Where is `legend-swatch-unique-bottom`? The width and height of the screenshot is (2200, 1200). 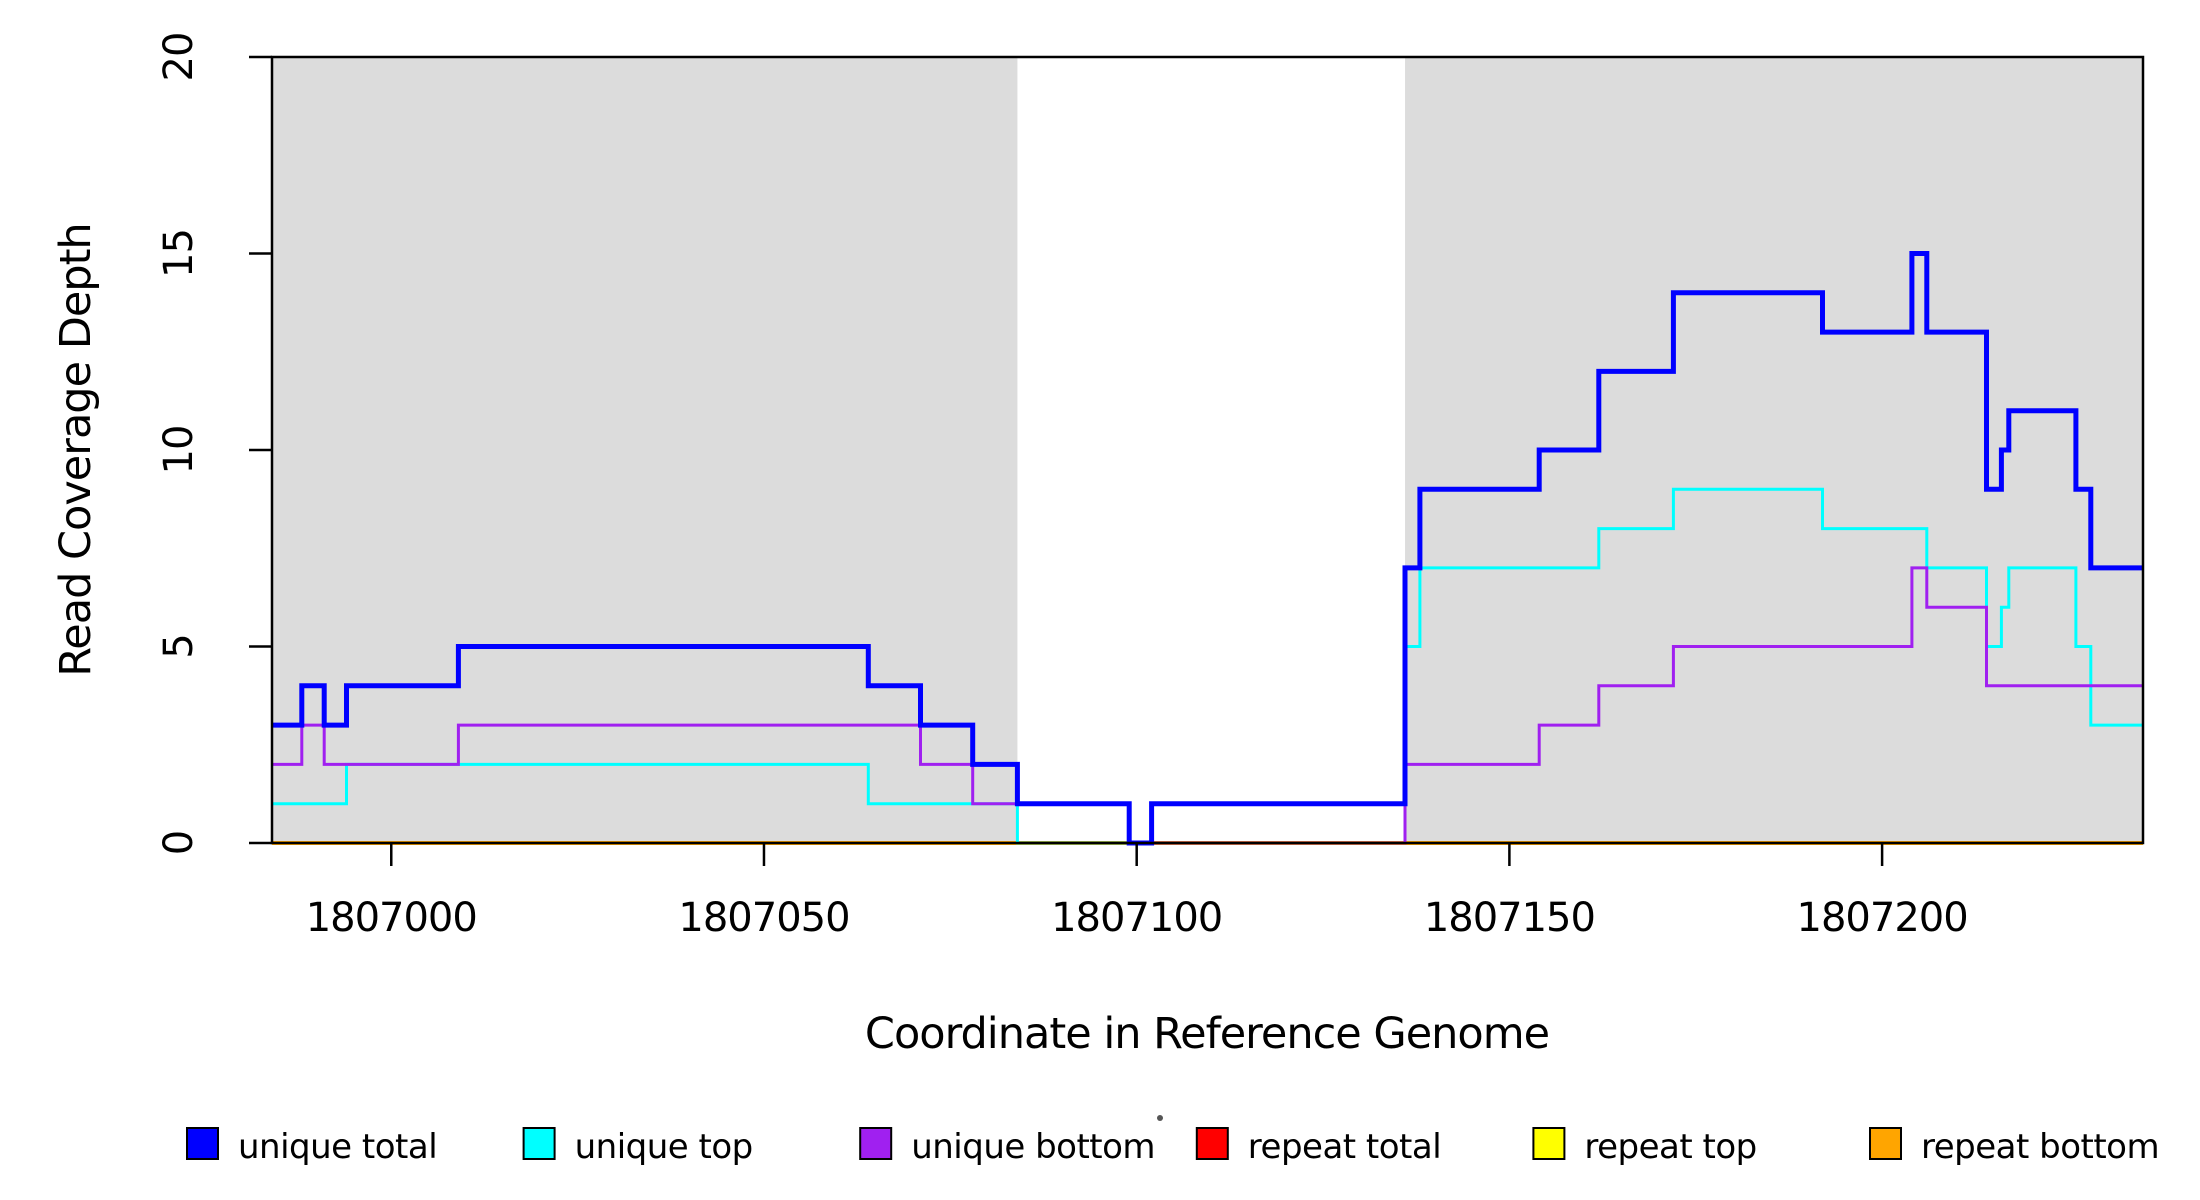 legend-swatch-unique-bottom is located at coordinates (876, 1143).